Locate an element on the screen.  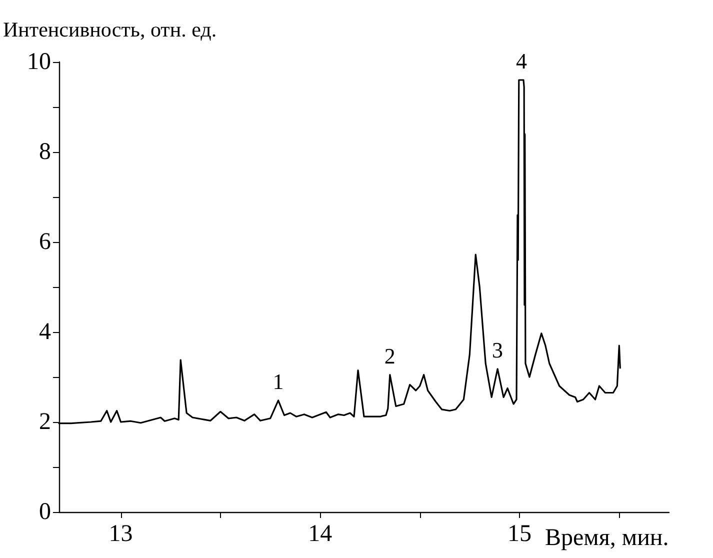
x-tick-label: 15 is located at coordinates (519, 534).